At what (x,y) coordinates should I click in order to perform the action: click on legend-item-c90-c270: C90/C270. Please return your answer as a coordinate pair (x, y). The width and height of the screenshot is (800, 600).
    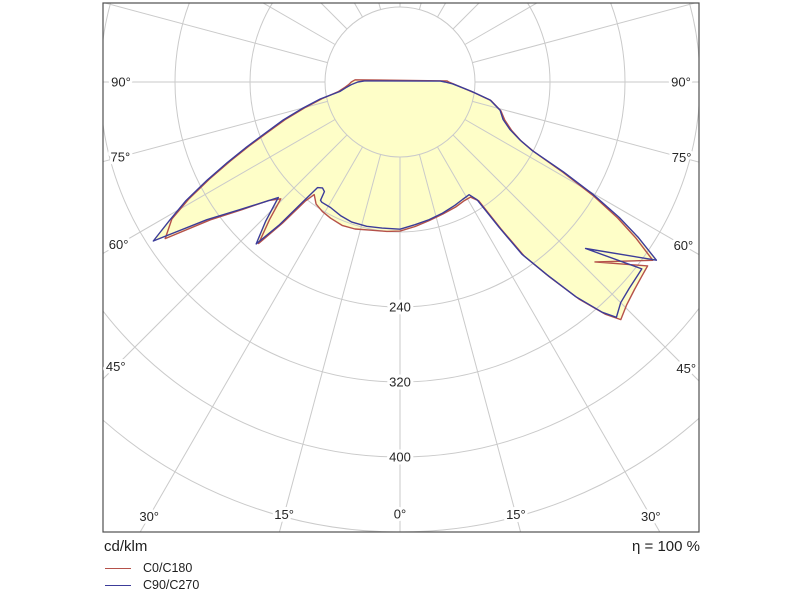
    Looking at the image, I should click on (152, 585).